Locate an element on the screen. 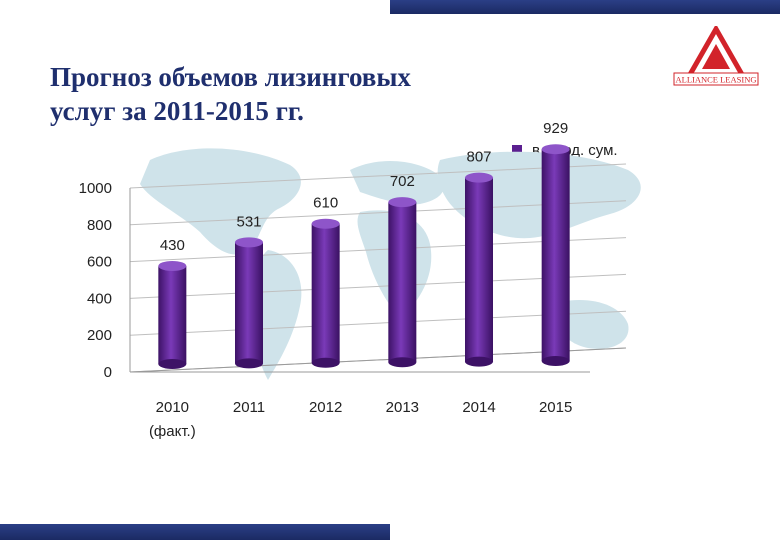 This screenshot has width=780, height=540. x-tick-label: 2013 is located at coordinates (402, 407).